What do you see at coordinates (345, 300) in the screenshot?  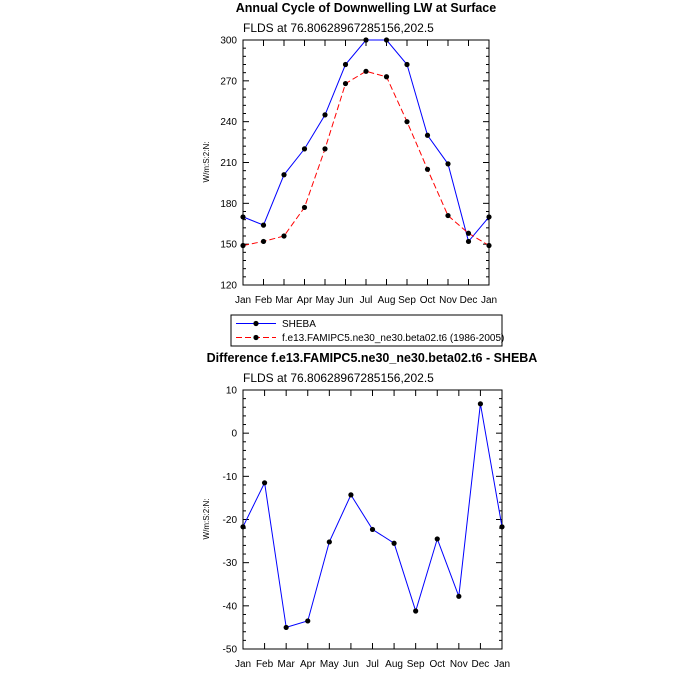 I see `chart1-xtick-label: Jun` at bounding box center [345, 300].